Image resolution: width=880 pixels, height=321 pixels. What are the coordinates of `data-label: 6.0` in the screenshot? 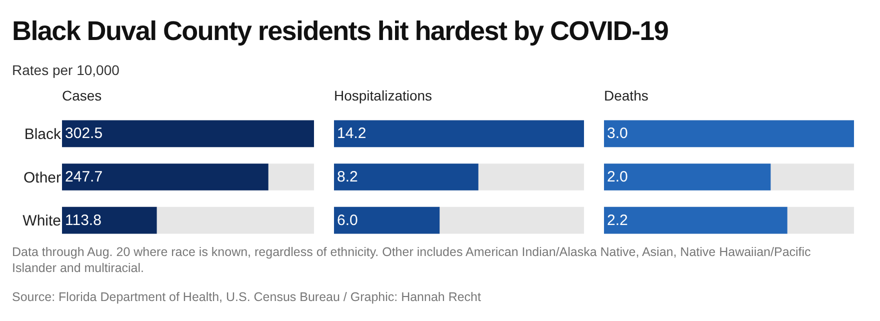 It's located at (347, 220).